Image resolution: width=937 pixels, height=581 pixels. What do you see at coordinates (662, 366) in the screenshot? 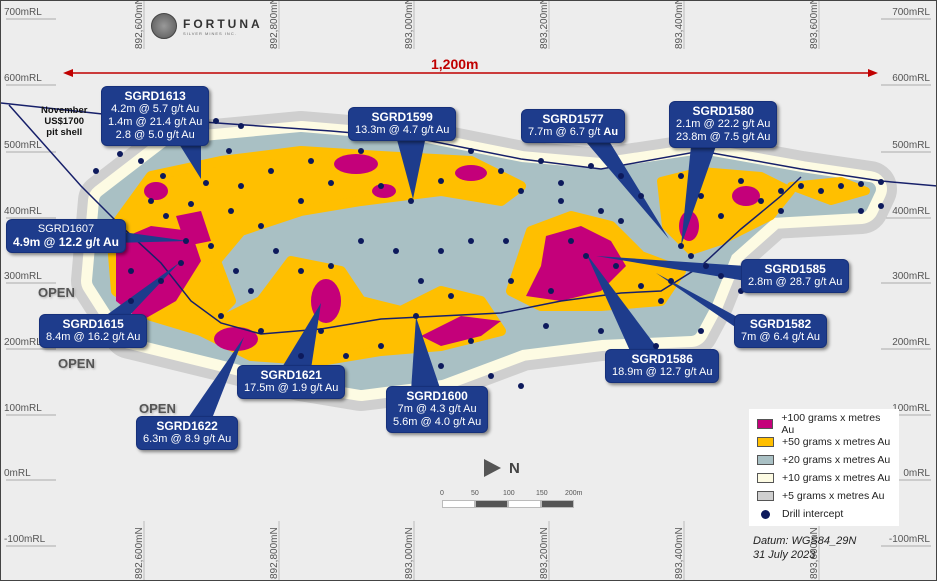
I see `callout-sgrd1586: SGRD1586 18.9m @ 12.7 g/t Au` at bounding box center [662, 366].